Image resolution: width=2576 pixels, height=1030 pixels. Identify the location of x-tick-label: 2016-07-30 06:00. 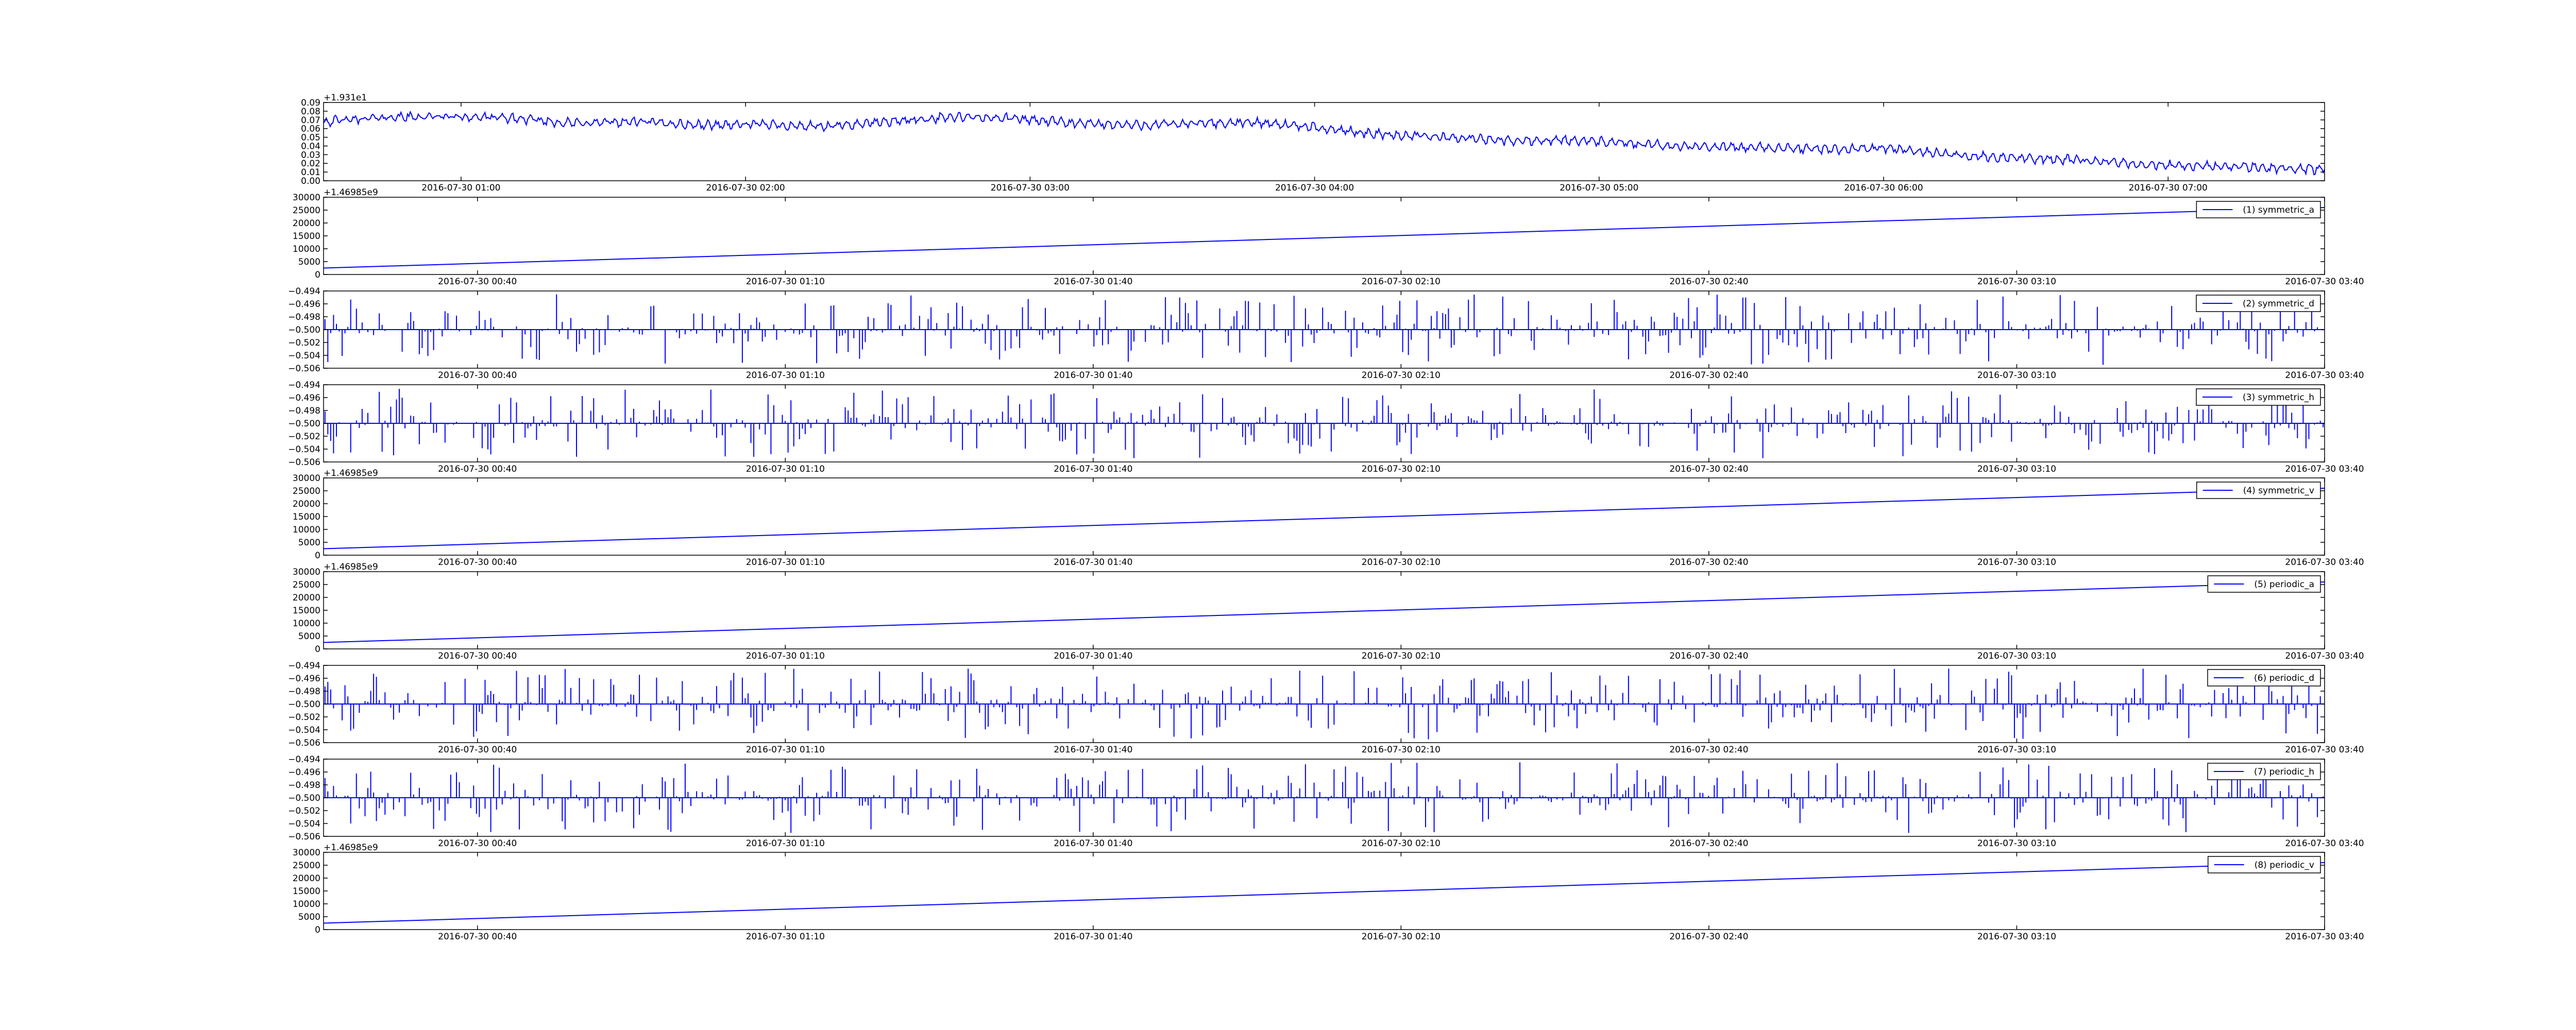
(1883, 188).